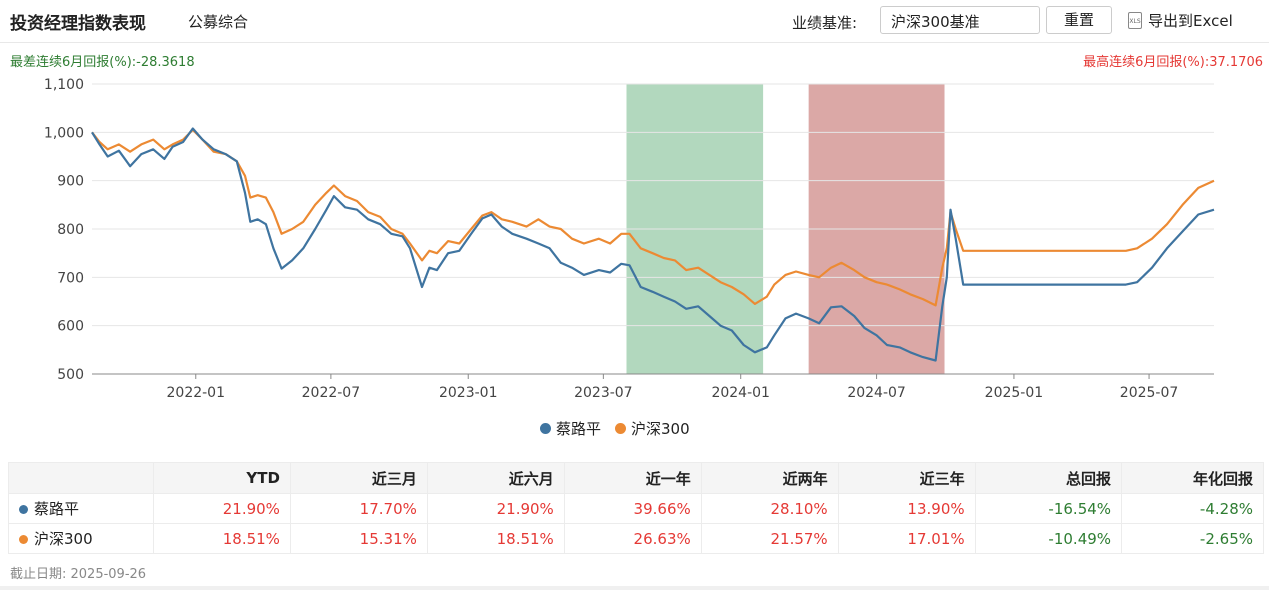 The width and height of the screenshot is (1269, 590). I want to click on export-label: 导出到Excel, so click(1190, 20).